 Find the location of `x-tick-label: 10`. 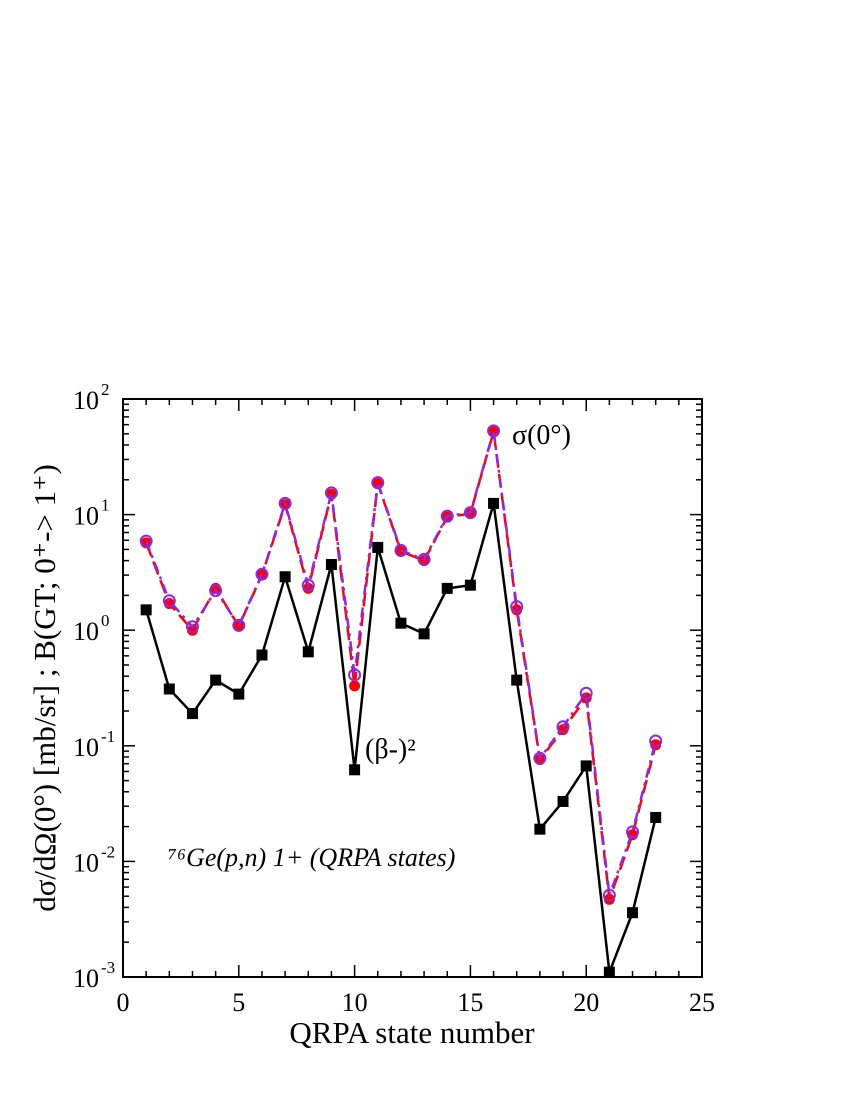

x-tick-label: 10 is located at coordinates (355, 1002).